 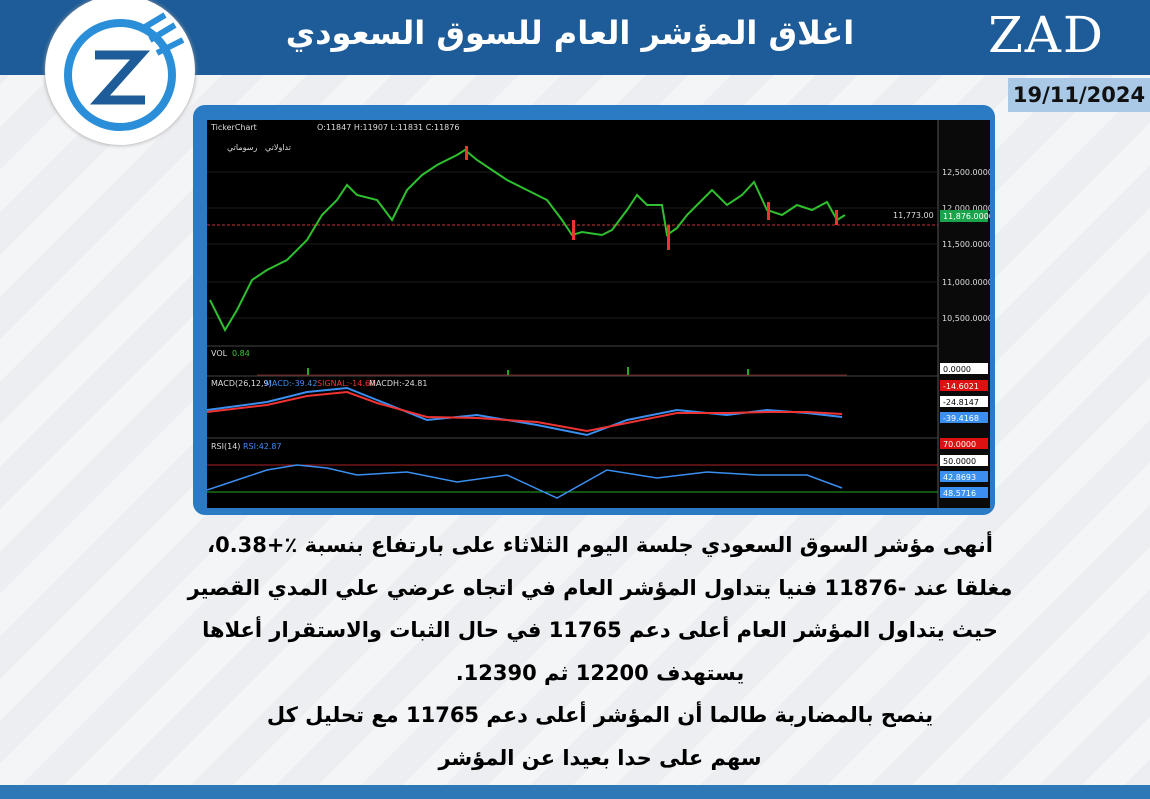 I want to click on toolbar-item: رسوماتي, so click(x=242, y=147).